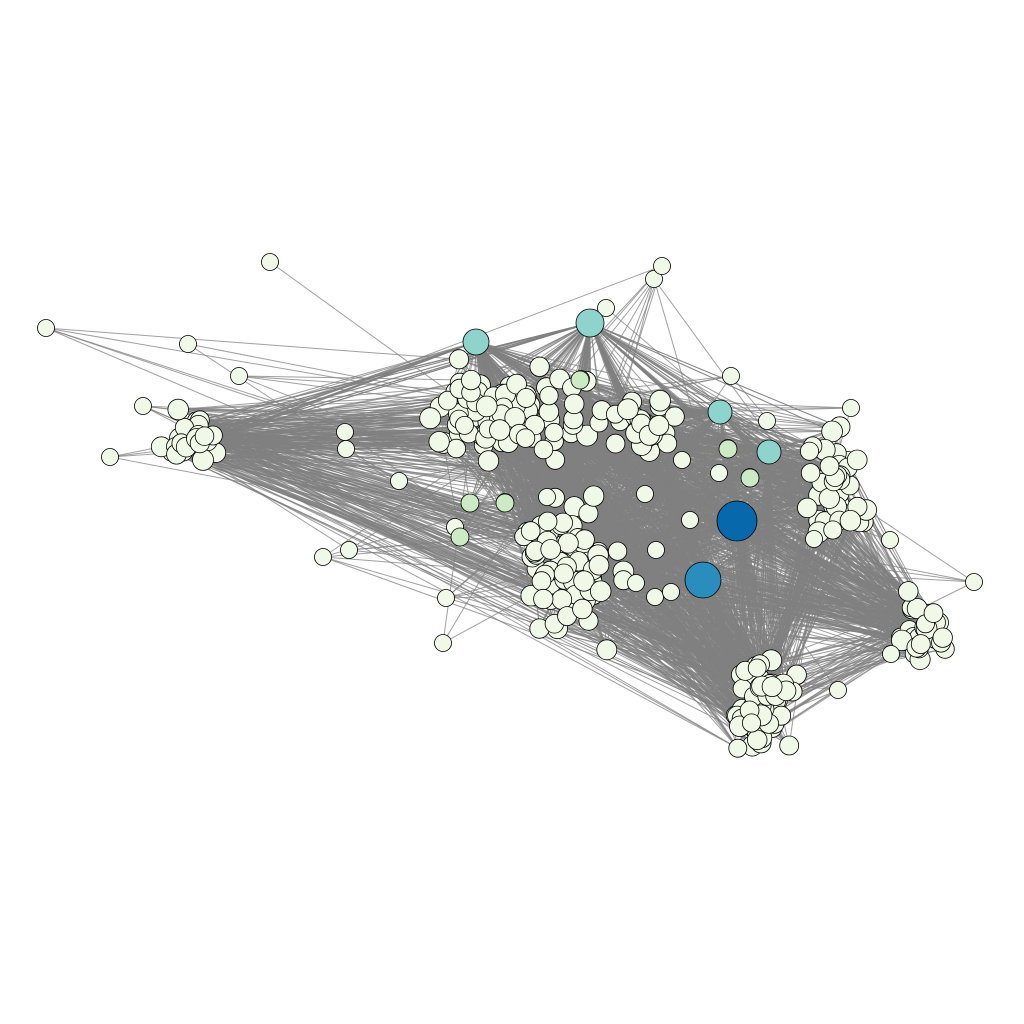 The width and height of the screenshot is (1024, 1024). Describe the element at coordinates (590, 323) in the screenshot. I see `hub-top-node` at that location.